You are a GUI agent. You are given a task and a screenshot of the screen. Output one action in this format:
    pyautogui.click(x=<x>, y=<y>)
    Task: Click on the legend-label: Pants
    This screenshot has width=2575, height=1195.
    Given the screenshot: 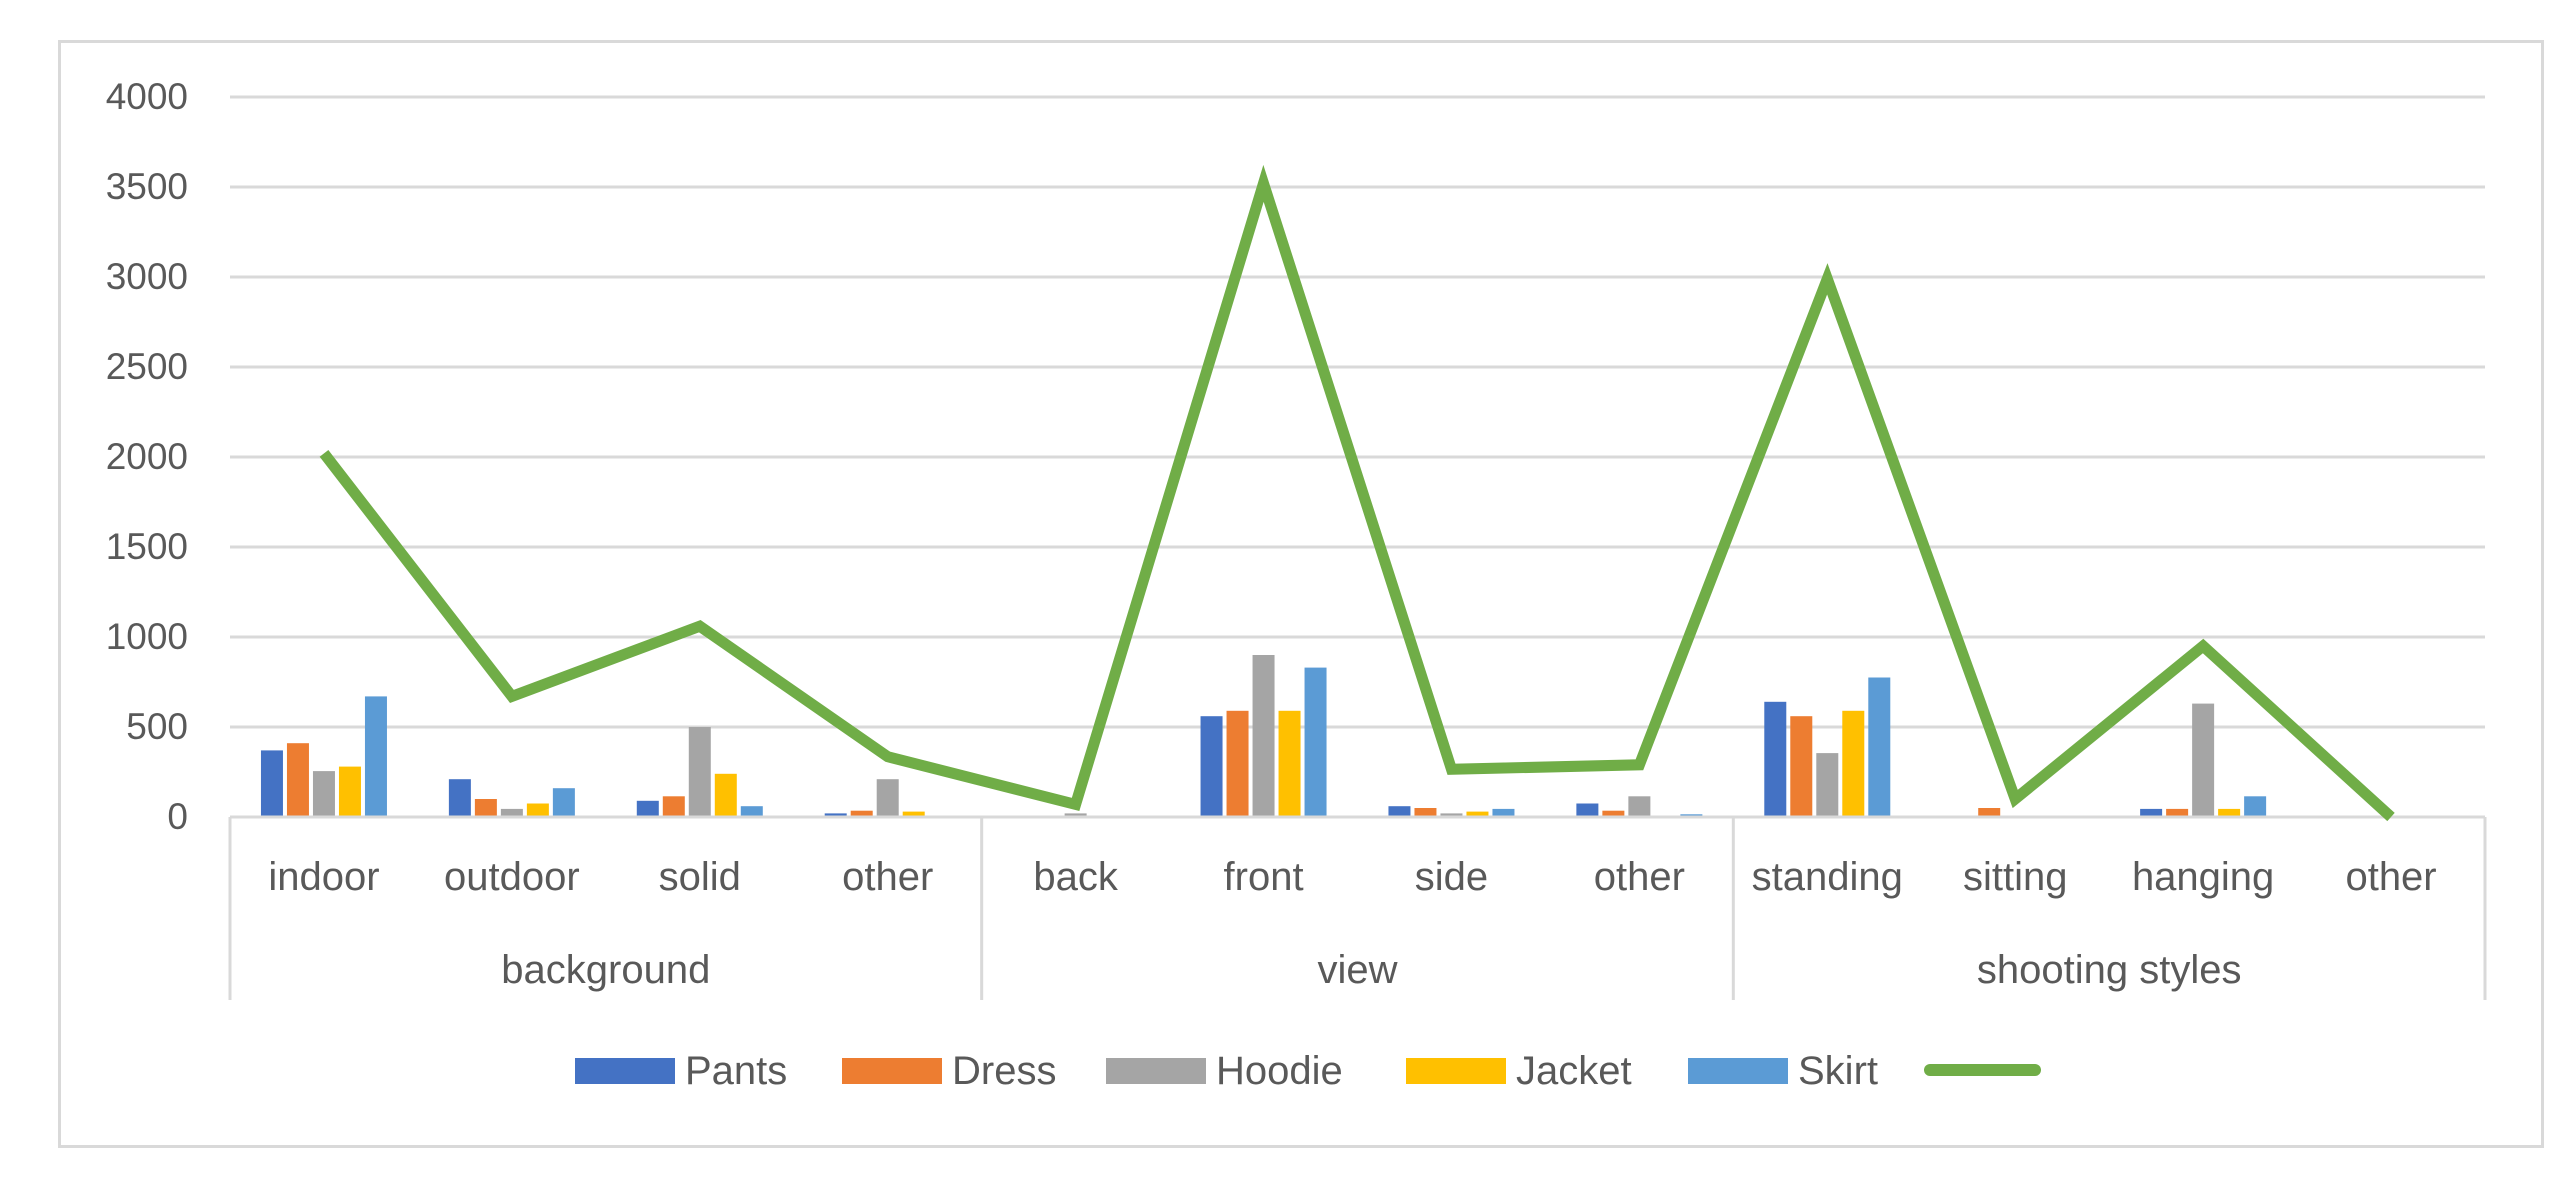 What is the action you would take?
    pyautogui.click(x=736, y=1071)
    